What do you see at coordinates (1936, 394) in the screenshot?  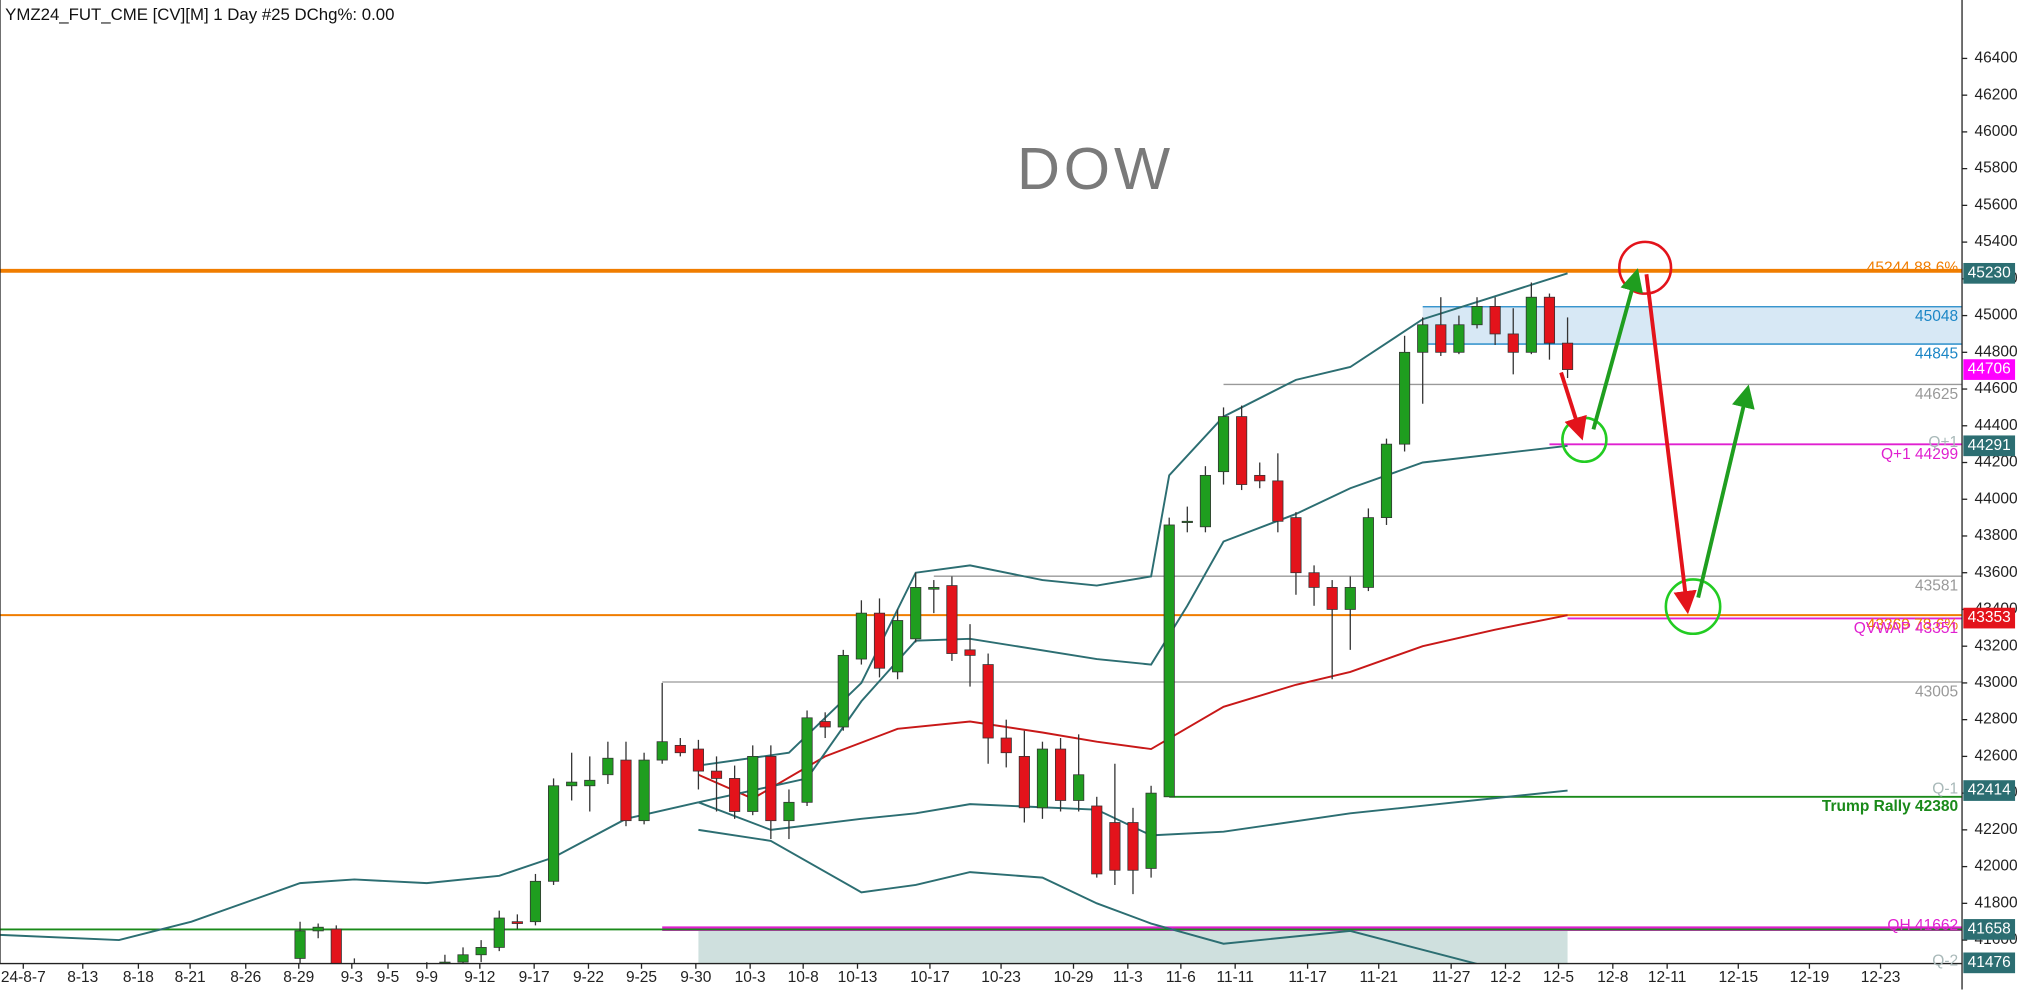 I see `level-label: 44625` at bounding box center [1936, 394].